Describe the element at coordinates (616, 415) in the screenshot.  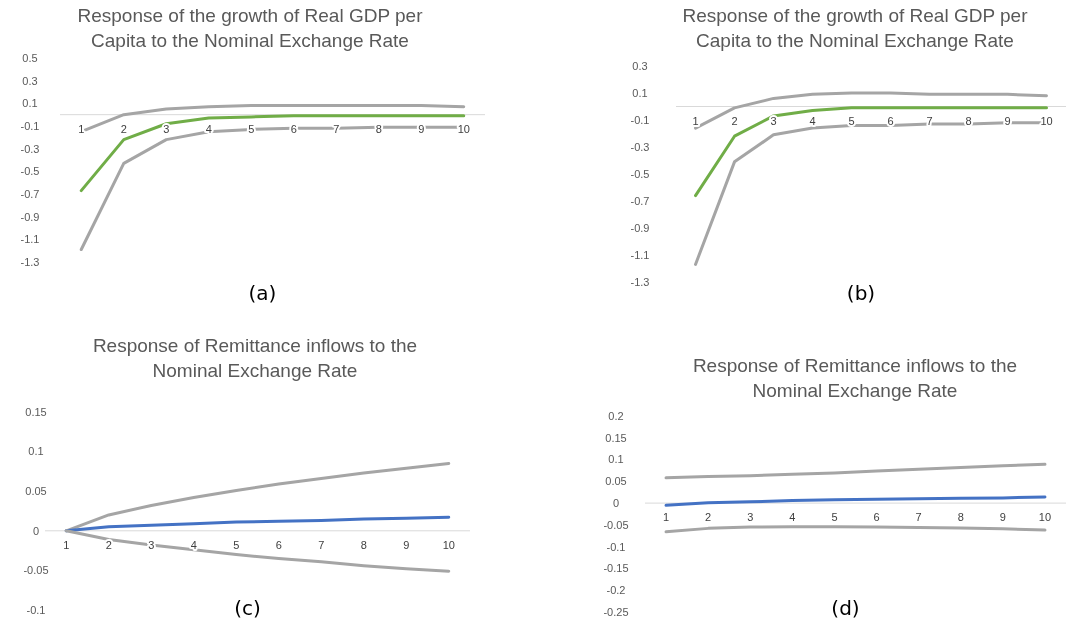
I see `y-tick-label: 0.2` at that location.